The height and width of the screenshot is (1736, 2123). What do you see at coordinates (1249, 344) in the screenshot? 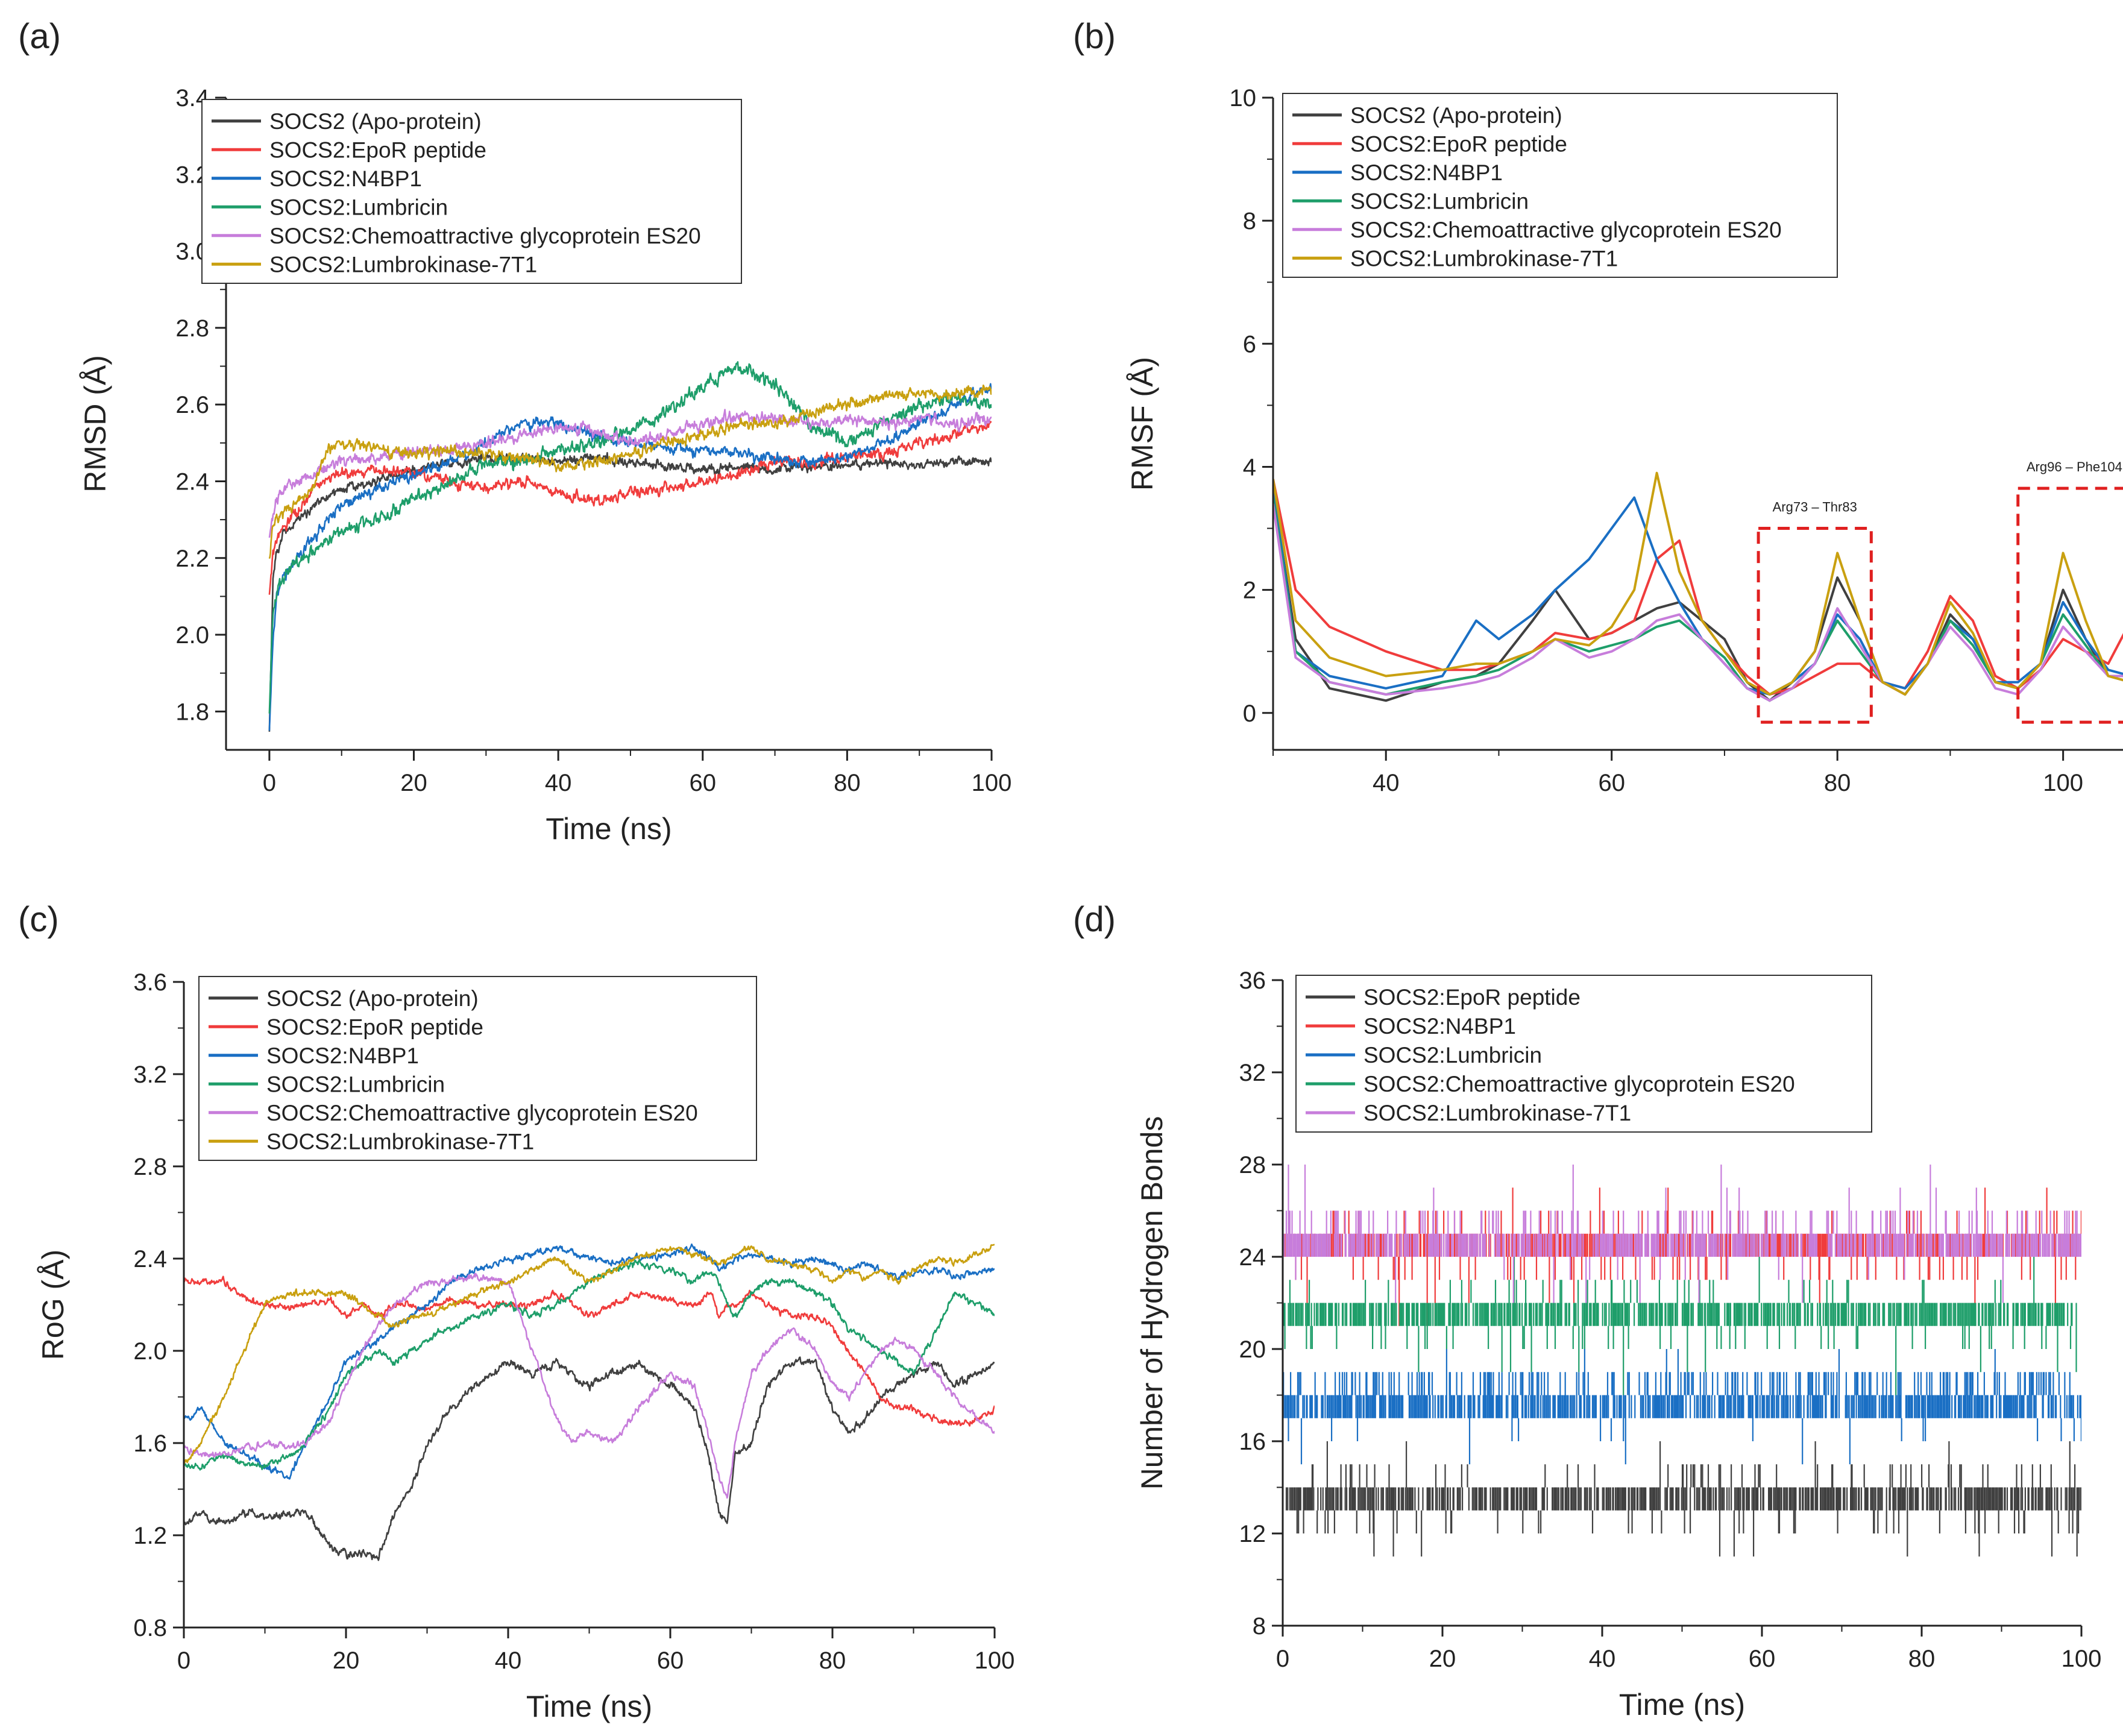
I see `y-tick-label: 6` at bounding box center [1249, 344].